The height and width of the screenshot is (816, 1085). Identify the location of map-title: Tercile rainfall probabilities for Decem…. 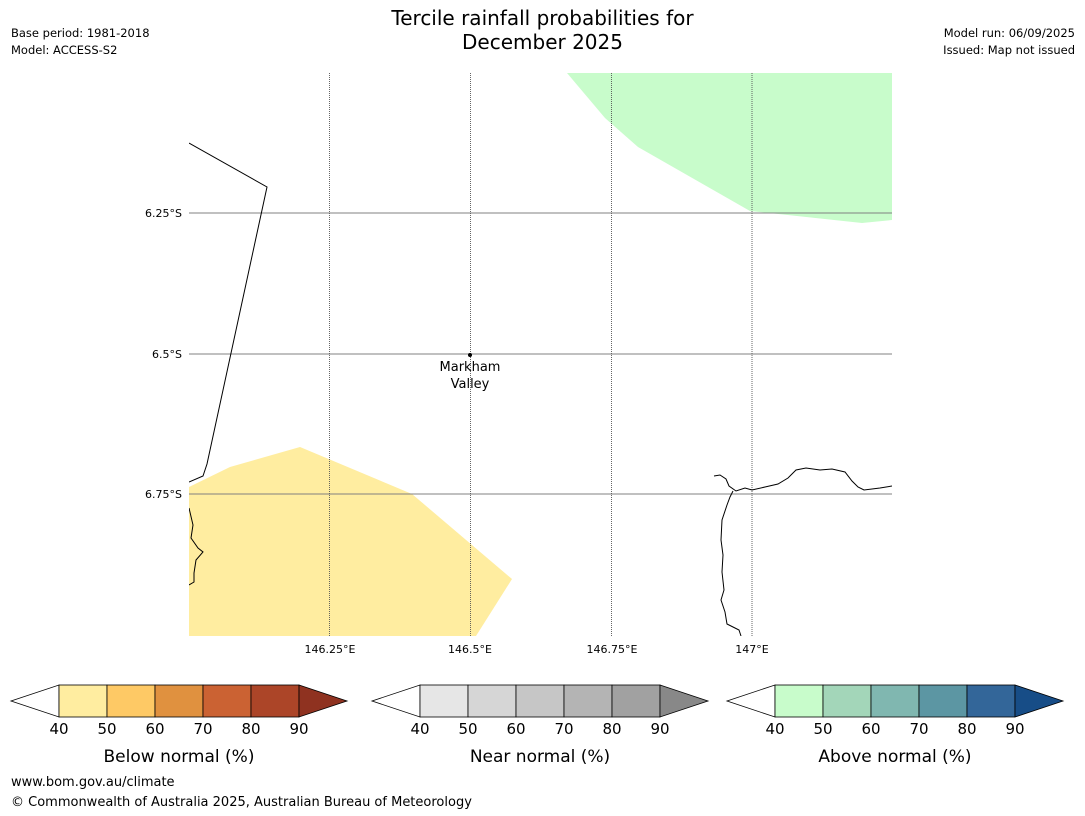
(542, 30).